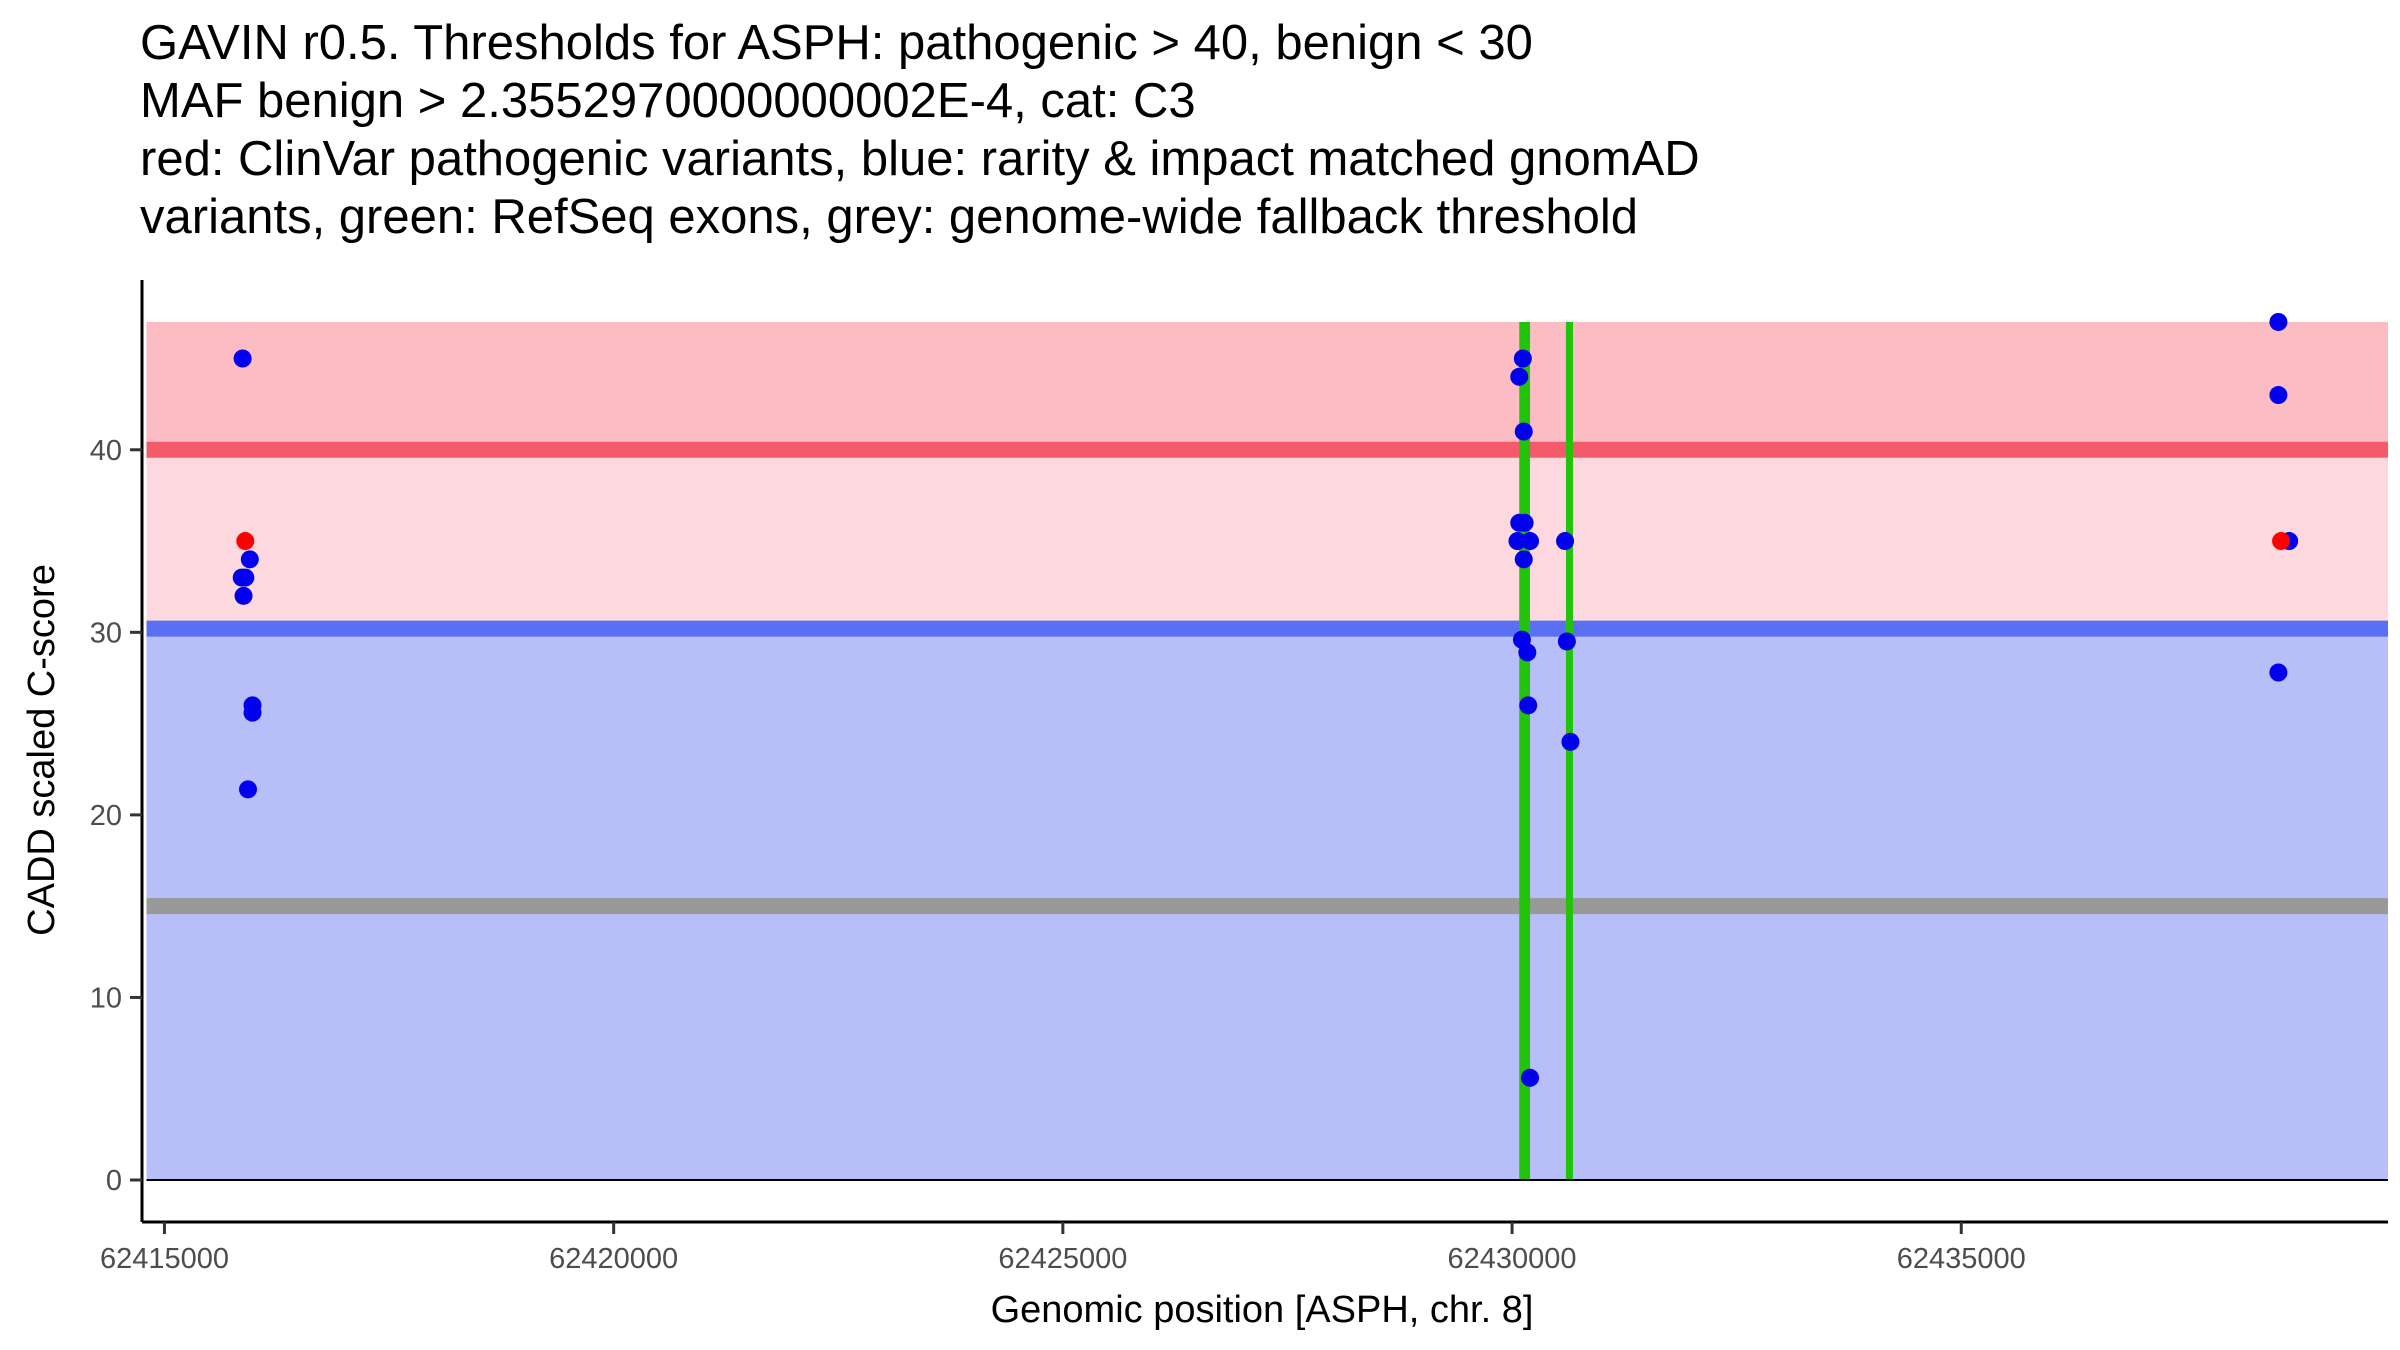 The width and height of the screenshot is (2400, 1350). I want to click on x-tick-label: 62420000, so click(613, 1259).